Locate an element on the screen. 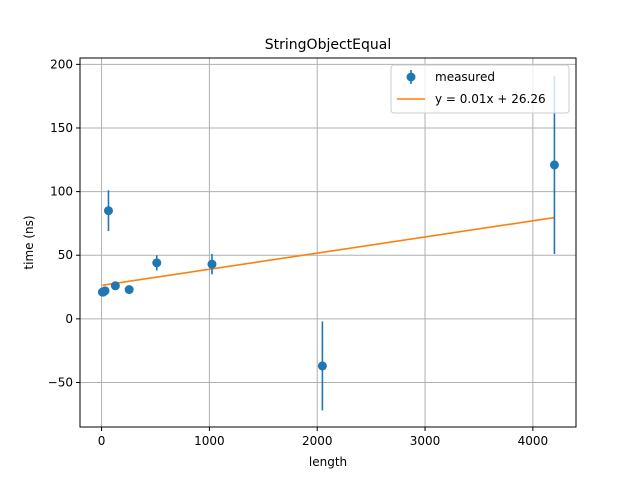 Image resolution: width=640 pixels, height=480 pixels. y-tick-label: −50 is located at coordinates (60, 382).